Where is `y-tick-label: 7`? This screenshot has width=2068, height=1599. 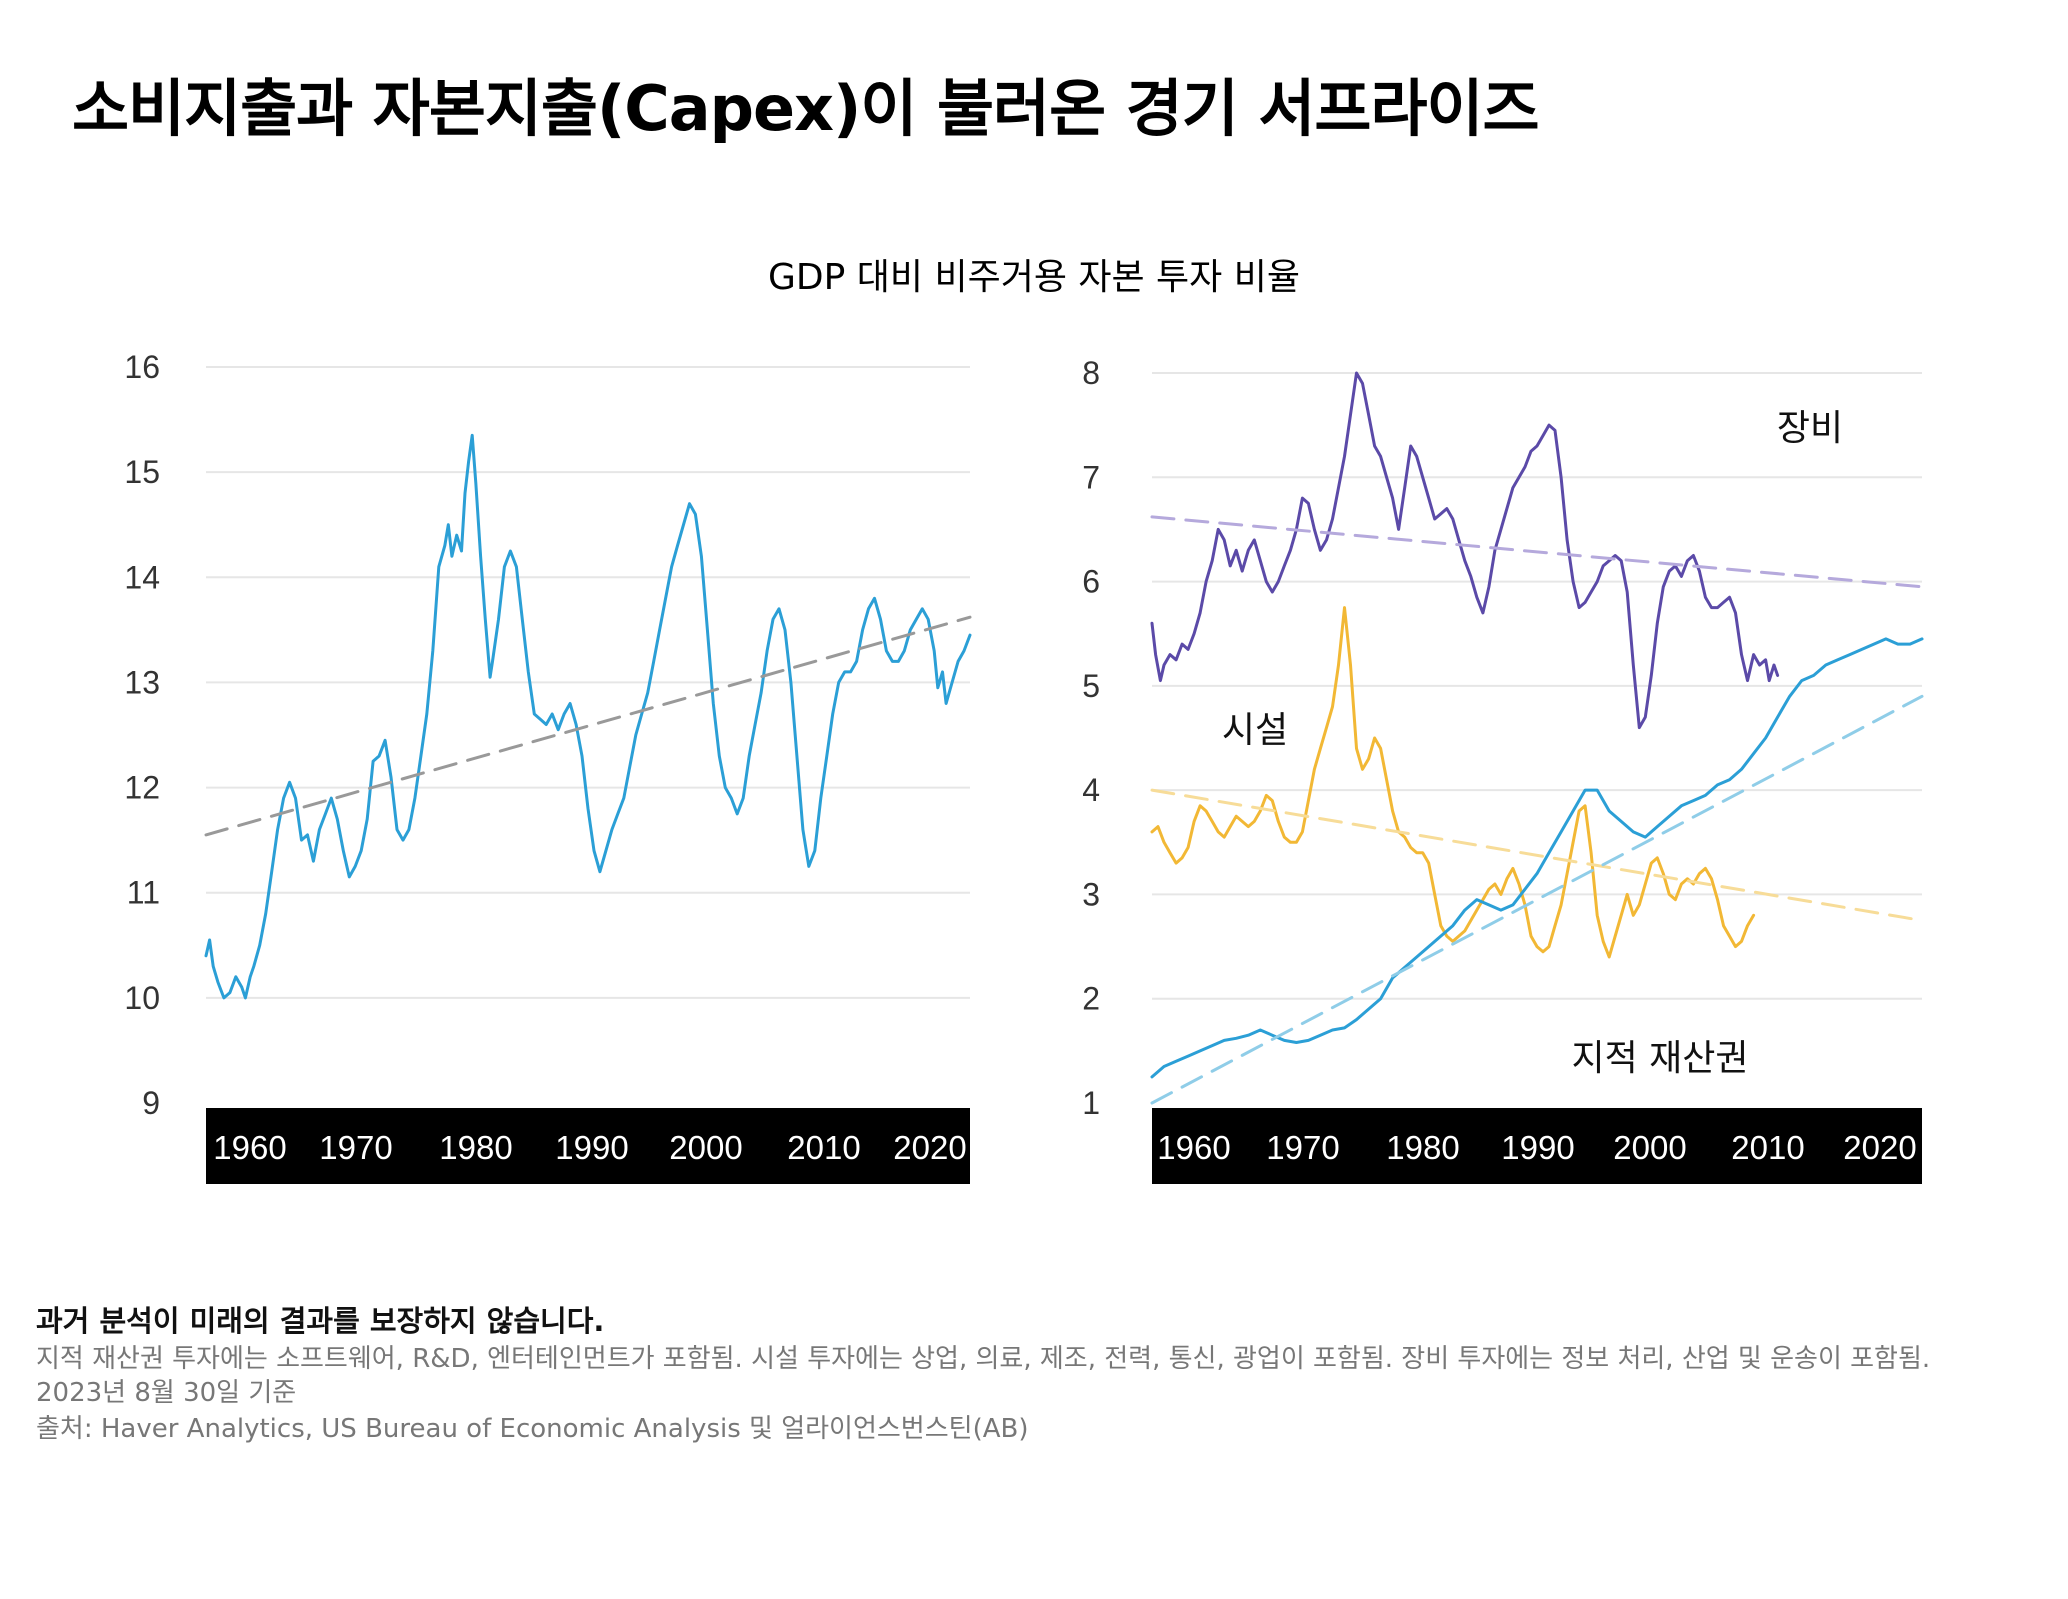 y-tick-label: 7 is located at coordinates (1091, 477).